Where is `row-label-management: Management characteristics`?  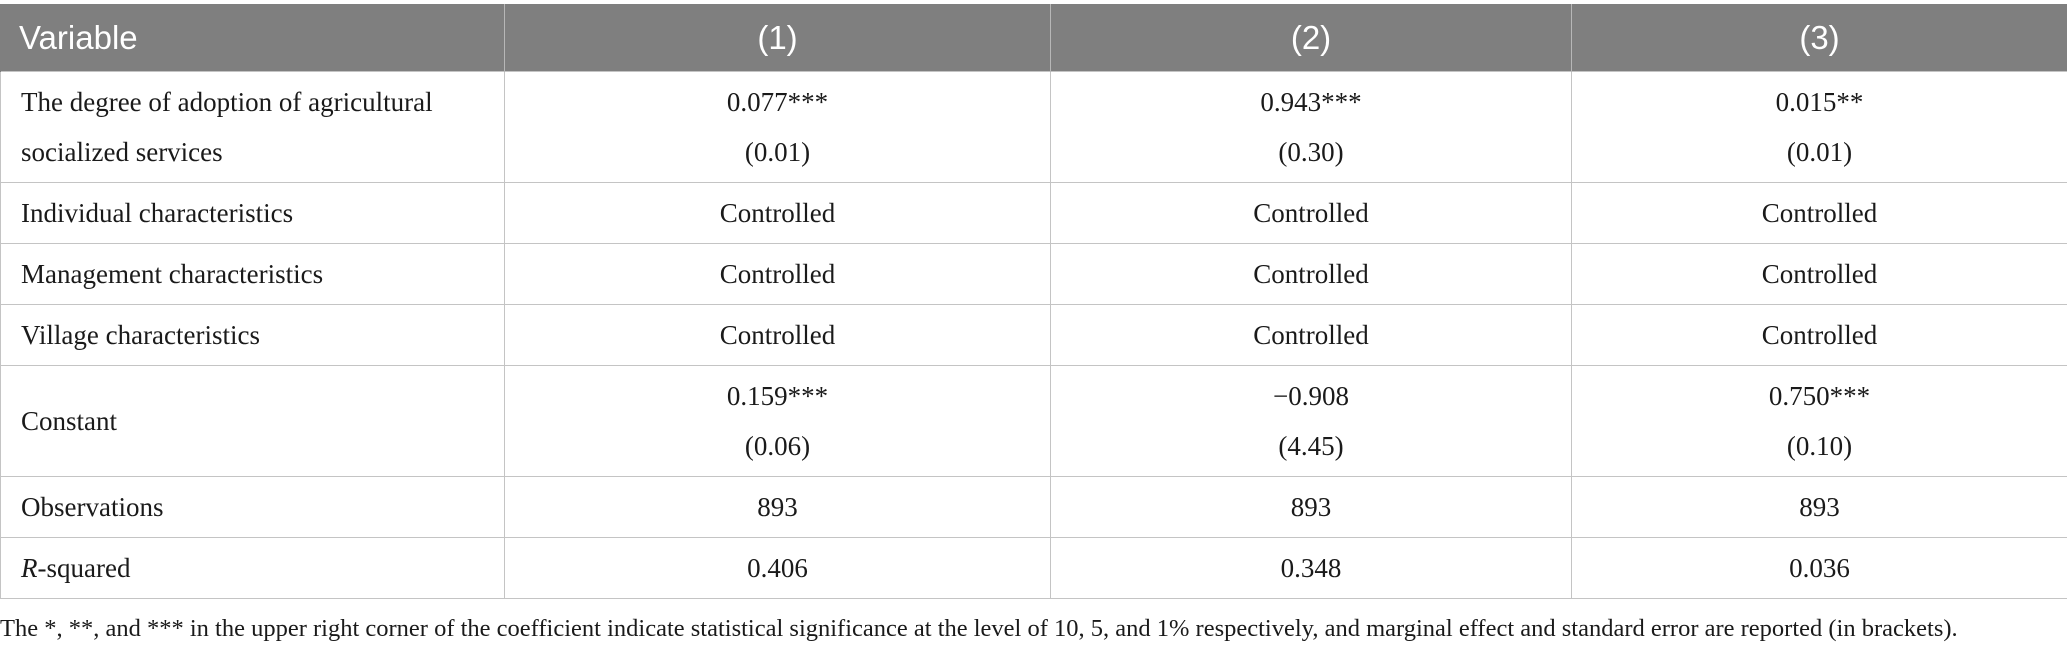
row-label-management: Management characteristics is located at coordinates (252, 274).